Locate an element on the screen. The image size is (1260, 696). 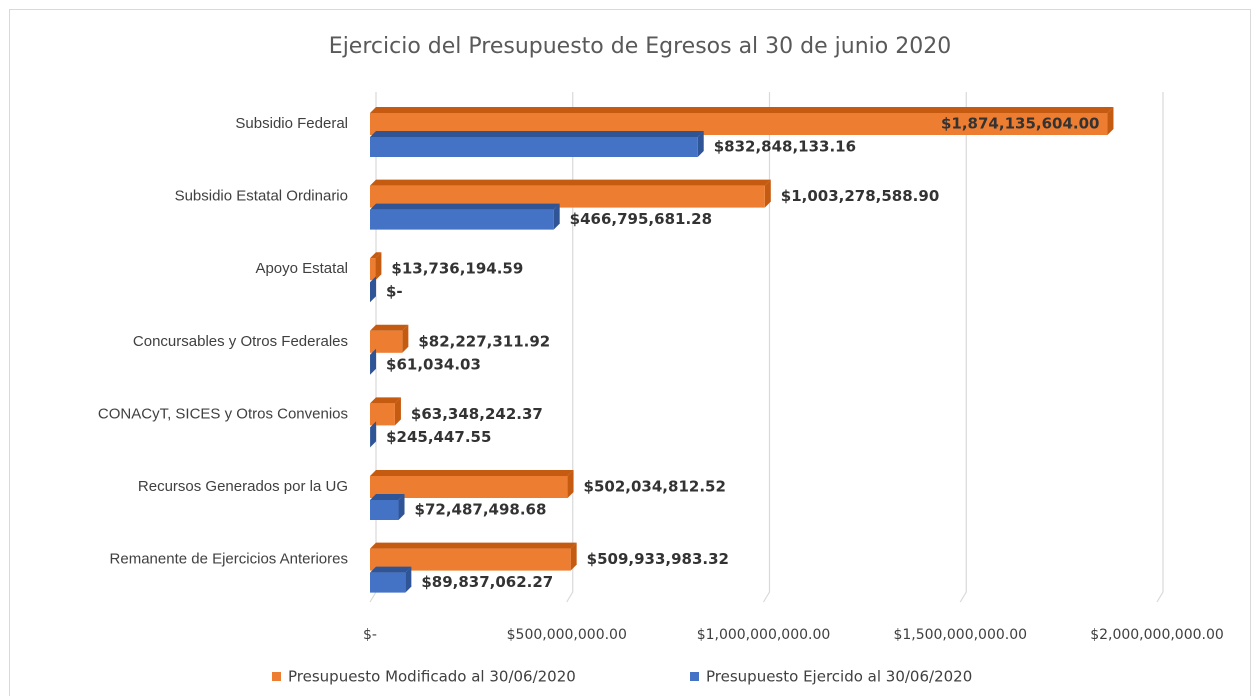
category-label: Subsidio Estatal Ordinario is located at coordinates (261, 196).